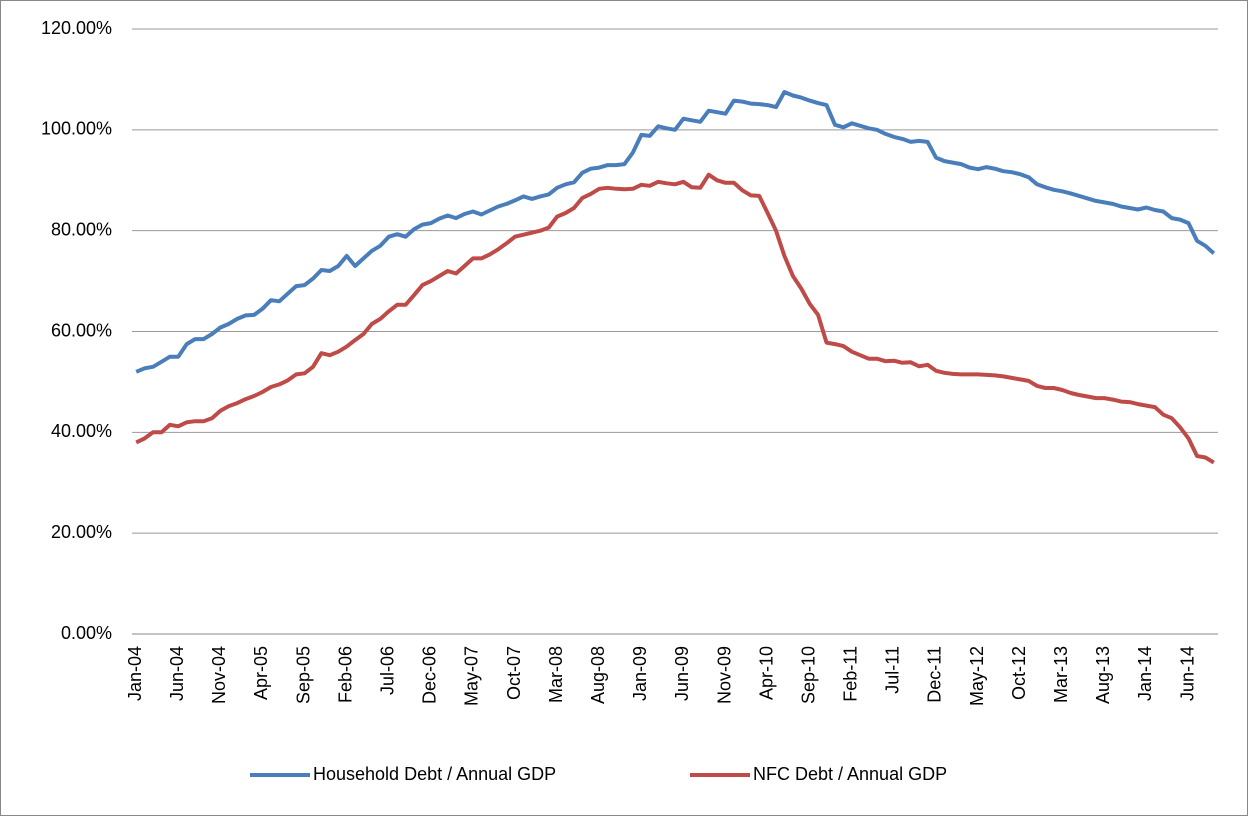 The width and height of the screenshot is (1248, 816). Describe the element at coordinates (851, 674) in the screenshot. I see `x-tick-label: Feb-11` at that location.